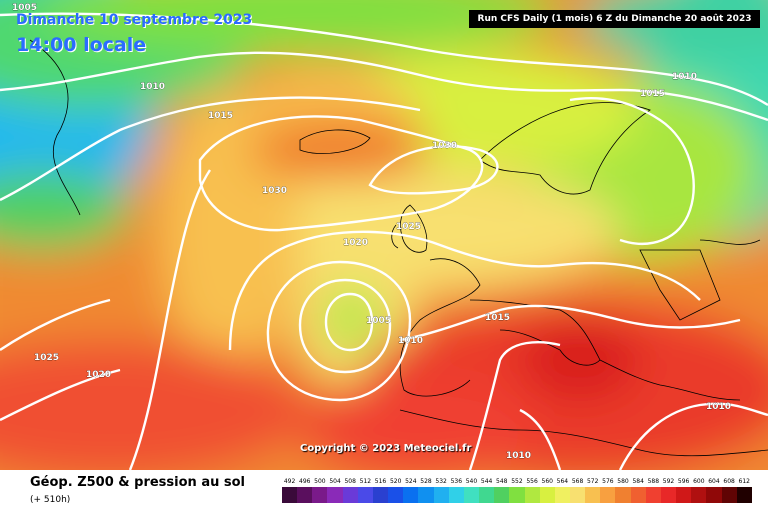  Describe the element at coordinates (744, 481) in the screenshot. I see `legend-label: 612` at that location.